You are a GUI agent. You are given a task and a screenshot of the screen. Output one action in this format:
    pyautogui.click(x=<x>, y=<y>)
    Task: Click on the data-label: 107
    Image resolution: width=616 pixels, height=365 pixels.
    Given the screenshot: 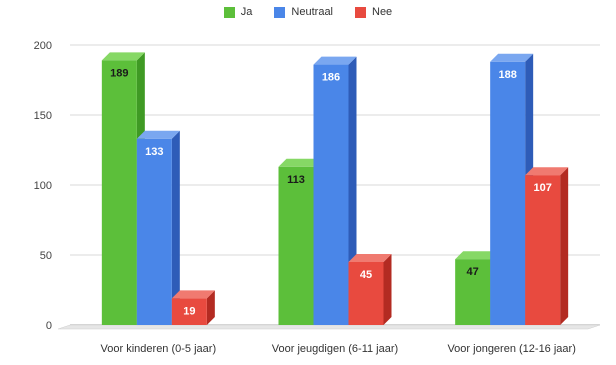 What is the action you would take?
    pyautogui.click(x=542, y=188)
    